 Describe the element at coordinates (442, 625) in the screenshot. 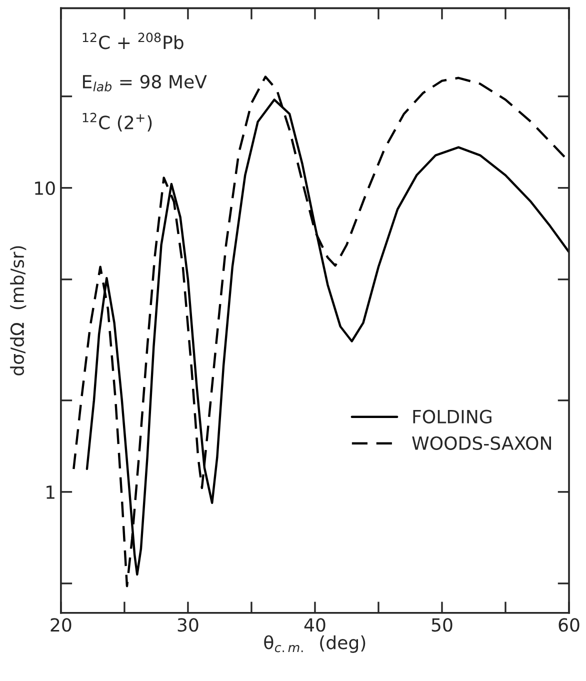

I see `x-tick-label: 50` at that location.